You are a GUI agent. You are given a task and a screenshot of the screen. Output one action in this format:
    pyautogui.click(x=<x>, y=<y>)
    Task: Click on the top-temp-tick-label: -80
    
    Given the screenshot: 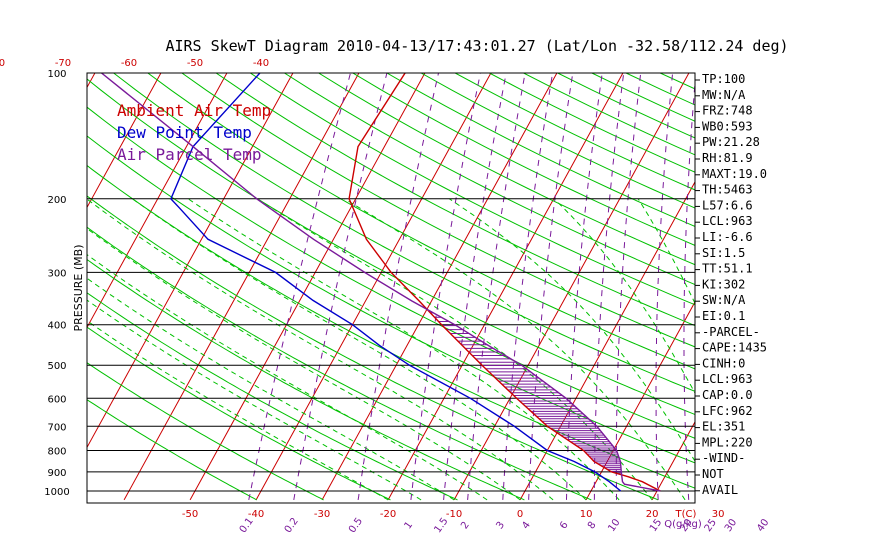 What is the action you would take?
    pyautogui.click(x=2, y=63)
    